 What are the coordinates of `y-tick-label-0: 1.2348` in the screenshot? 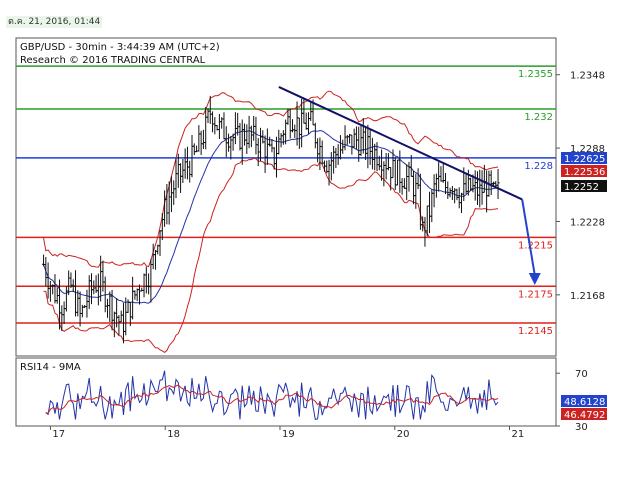 It's located at (587, 76).